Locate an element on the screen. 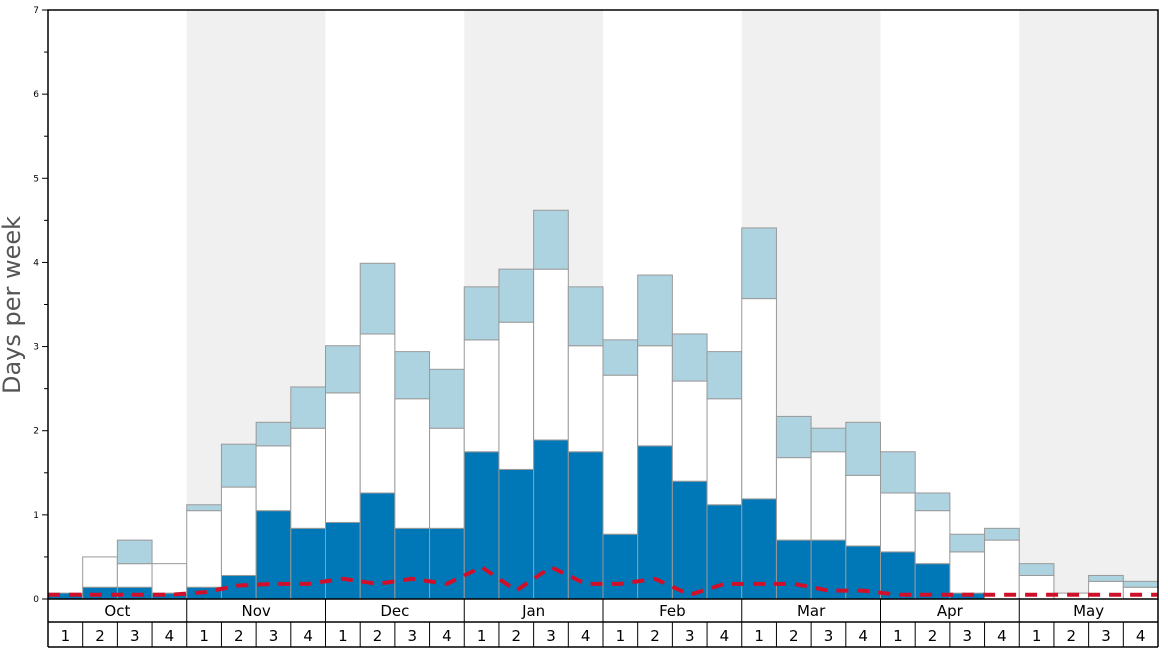 The width and height of the screenshot is (1168, 648). bar-light-feb-w2 is located at coordinates (655, 310).